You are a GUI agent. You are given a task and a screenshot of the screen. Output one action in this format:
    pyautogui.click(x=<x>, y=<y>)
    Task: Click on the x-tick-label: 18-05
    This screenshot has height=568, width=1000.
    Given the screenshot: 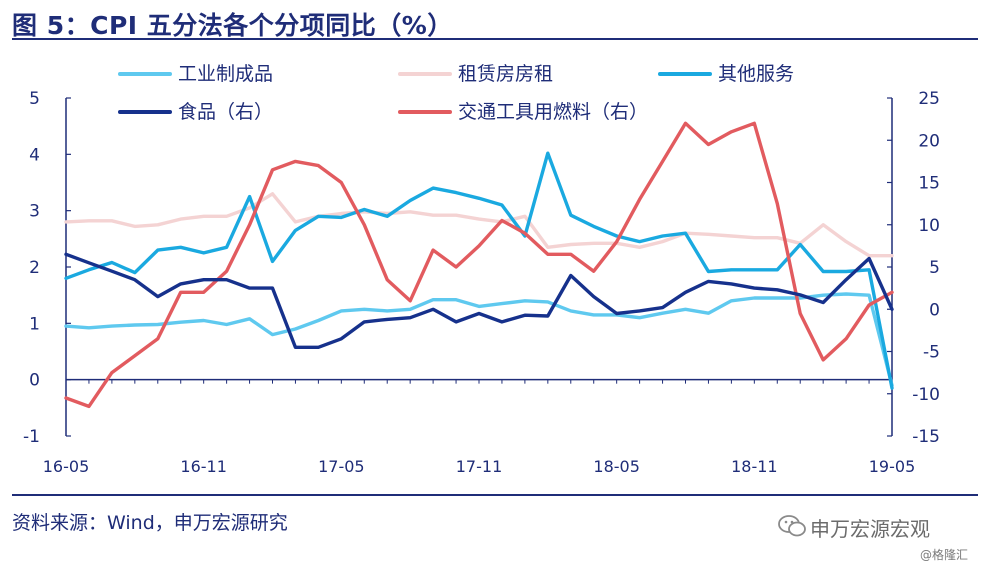 What is the action you would take?
    pyautogui.click(x=616, y=466)
    